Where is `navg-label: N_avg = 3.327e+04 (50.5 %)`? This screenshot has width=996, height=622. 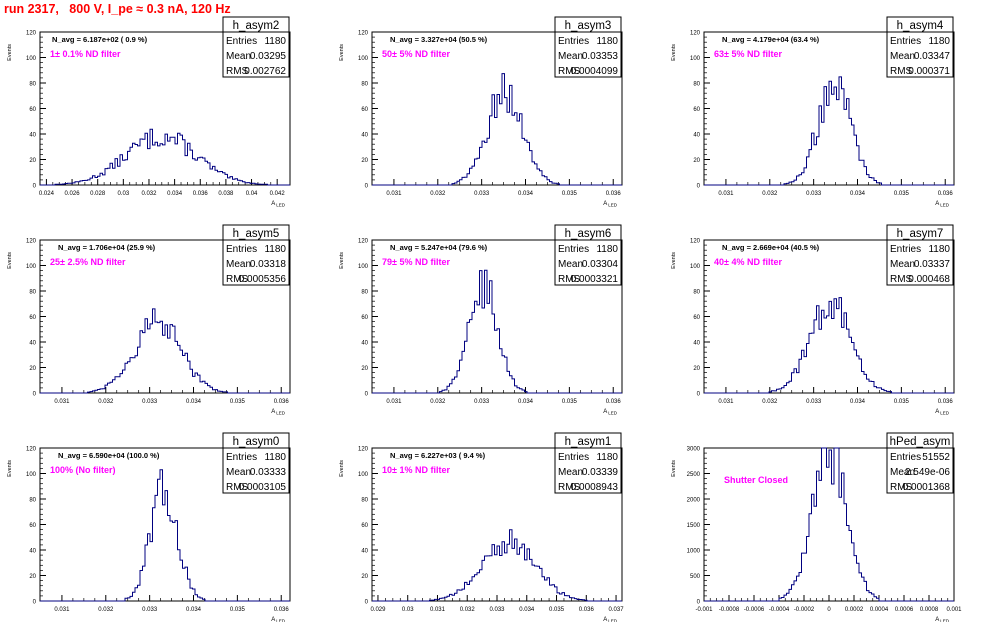
navg-label: N_avg = 3.327e+04 (50.5 %) is located at coordinates (439, 39).